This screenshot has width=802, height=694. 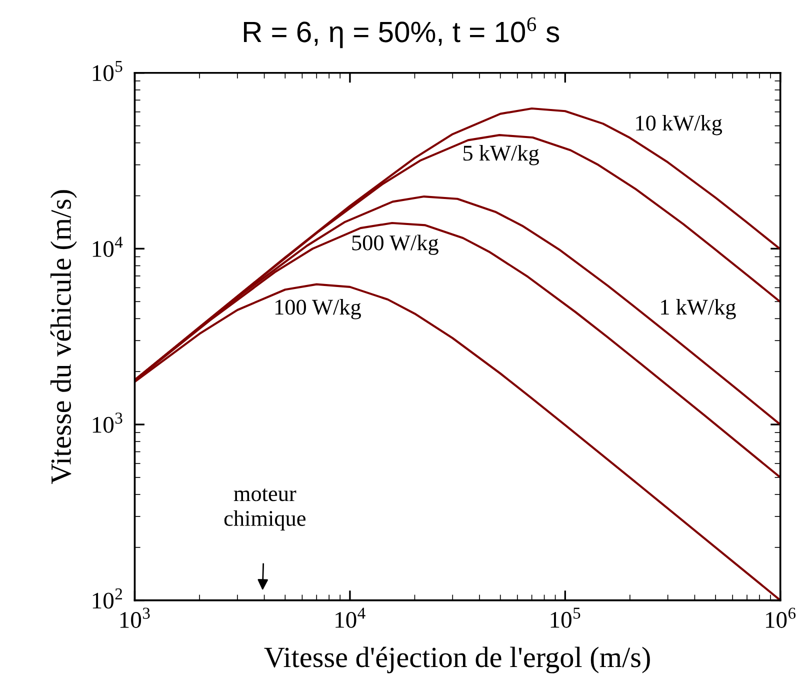 I want to click on y-tick-label: 10$^{5}$, so click(x=107, y=71).